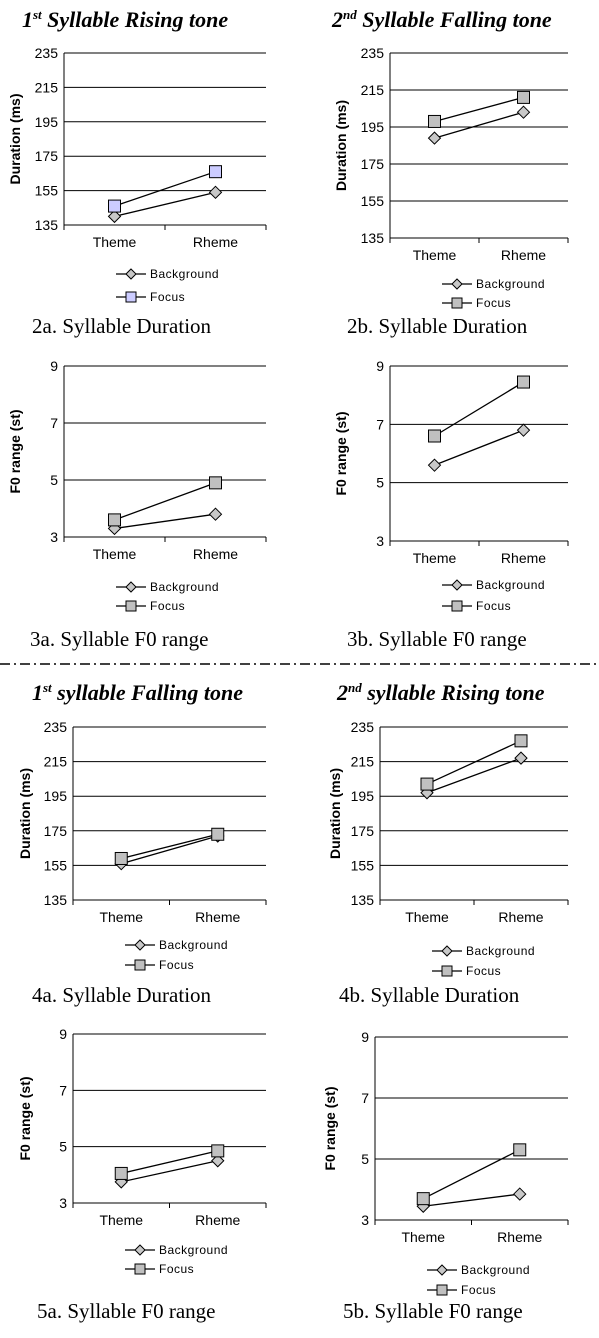 The height and width of the screenshot is (1338, 599). What do you see at coordinates (121, 1220) in the screenshot?
I see `x-tick-label-5a: Theme` at bounding box center [121, 1220].